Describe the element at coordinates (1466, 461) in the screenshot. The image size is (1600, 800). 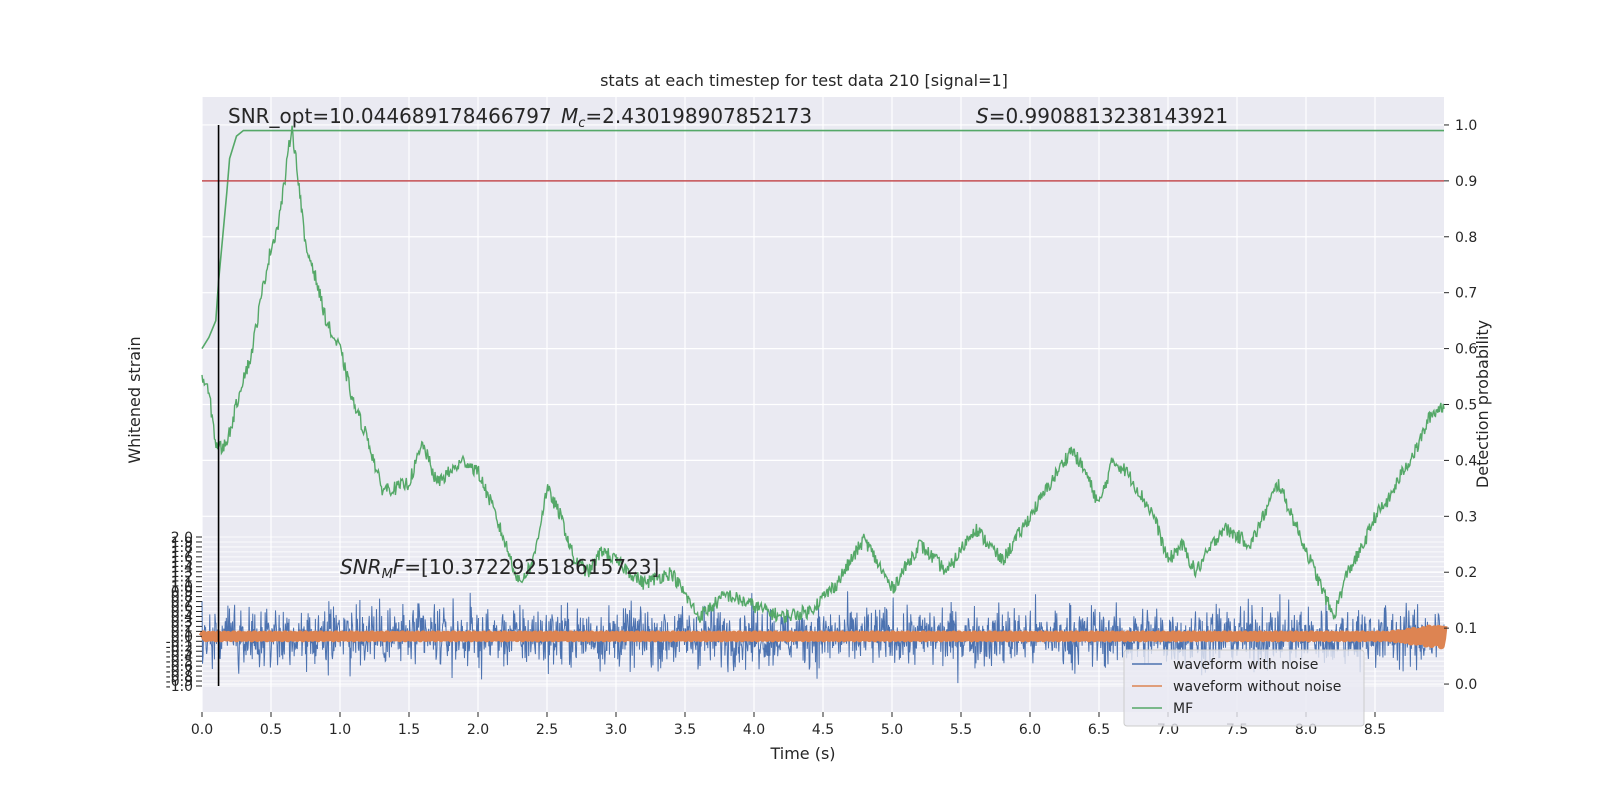
I see `y-tick-label-right: 0.4` at that location.